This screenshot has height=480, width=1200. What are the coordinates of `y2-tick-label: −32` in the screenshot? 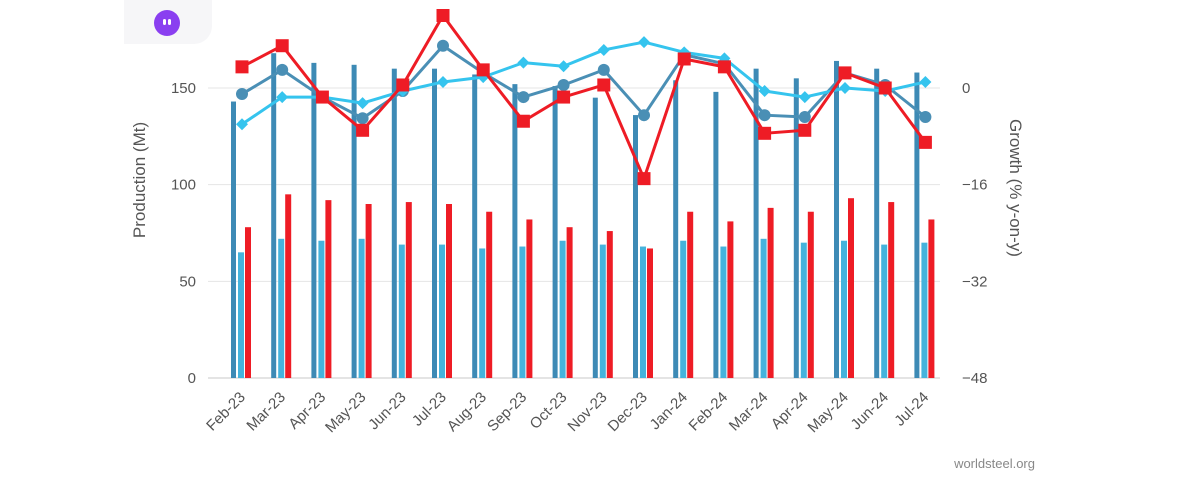 It's located at (974, 281).